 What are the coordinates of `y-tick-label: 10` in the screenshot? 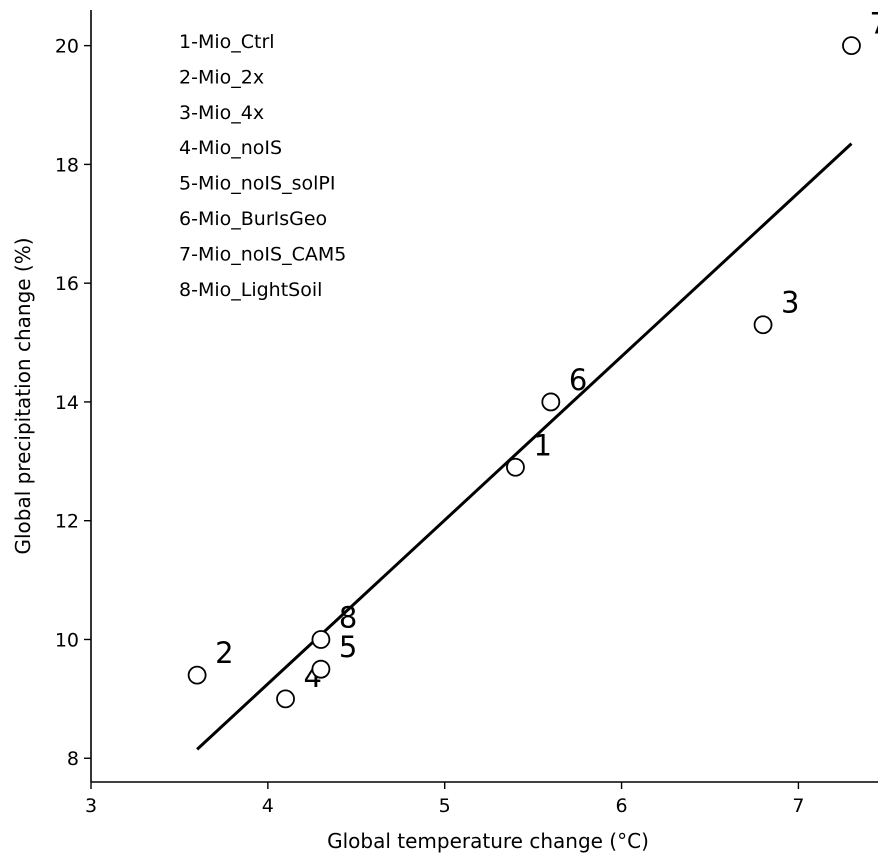 It's located at (67, 640).